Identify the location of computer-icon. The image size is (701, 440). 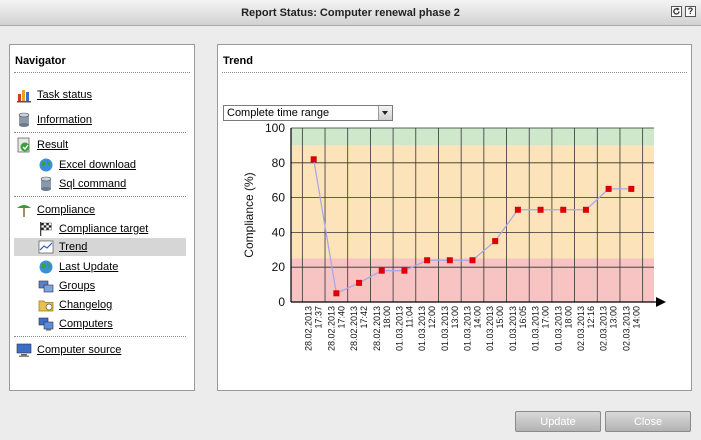
(24, 350).